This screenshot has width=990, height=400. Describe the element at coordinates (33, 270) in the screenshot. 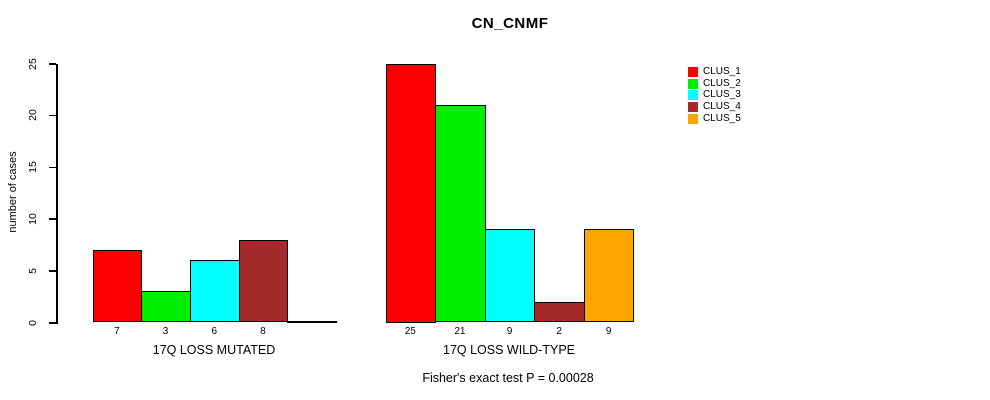

I see `y-tick-label: 5` at that location.